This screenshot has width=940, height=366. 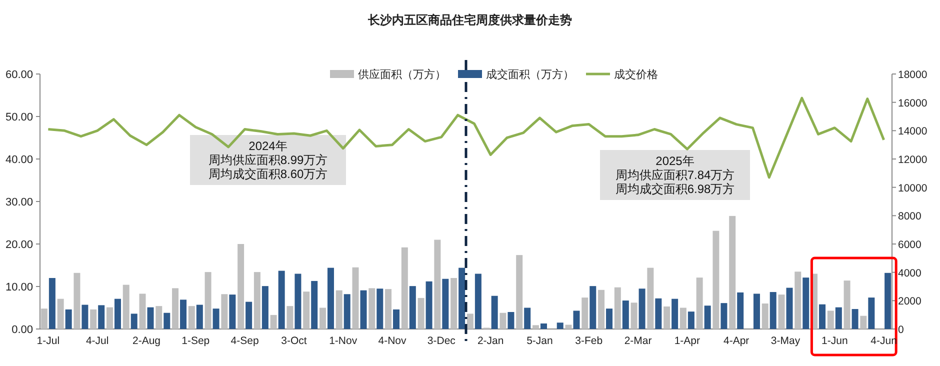 I want to click on y2-tick-label: 2000, so click(x=910, y=302).